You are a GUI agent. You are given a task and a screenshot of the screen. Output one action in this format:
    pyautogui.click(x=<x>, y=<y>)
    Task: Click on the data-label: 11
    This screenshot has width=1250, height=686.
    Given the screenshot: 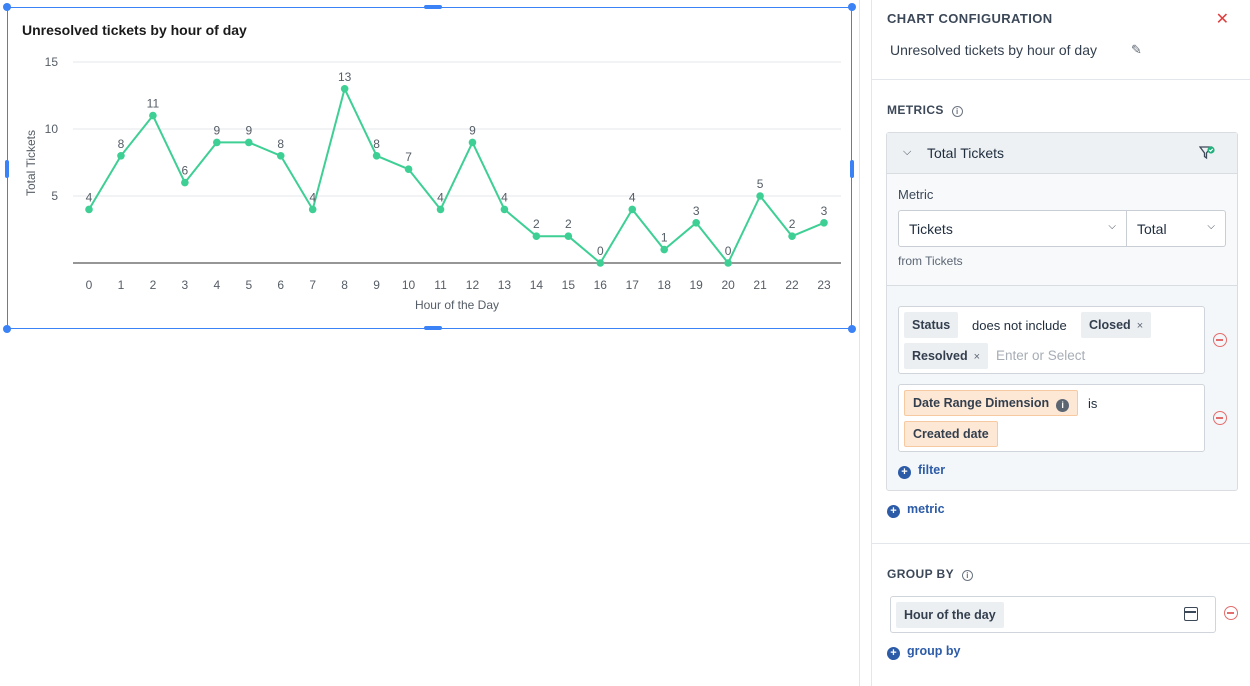 What is the action you would take?
    pyautogui.click(x=153, y=104)
    